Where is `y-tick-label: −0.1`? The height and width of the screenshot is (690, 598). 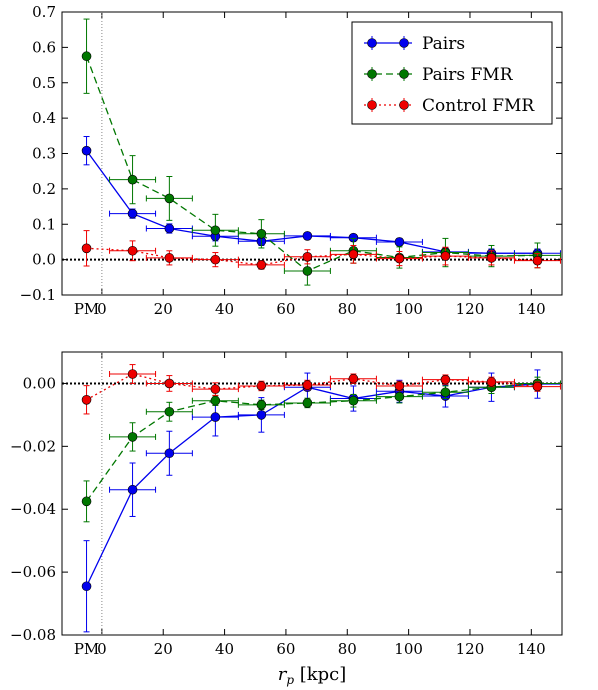 y-tick-label: −0.1 is located at coordinates (38, 295).